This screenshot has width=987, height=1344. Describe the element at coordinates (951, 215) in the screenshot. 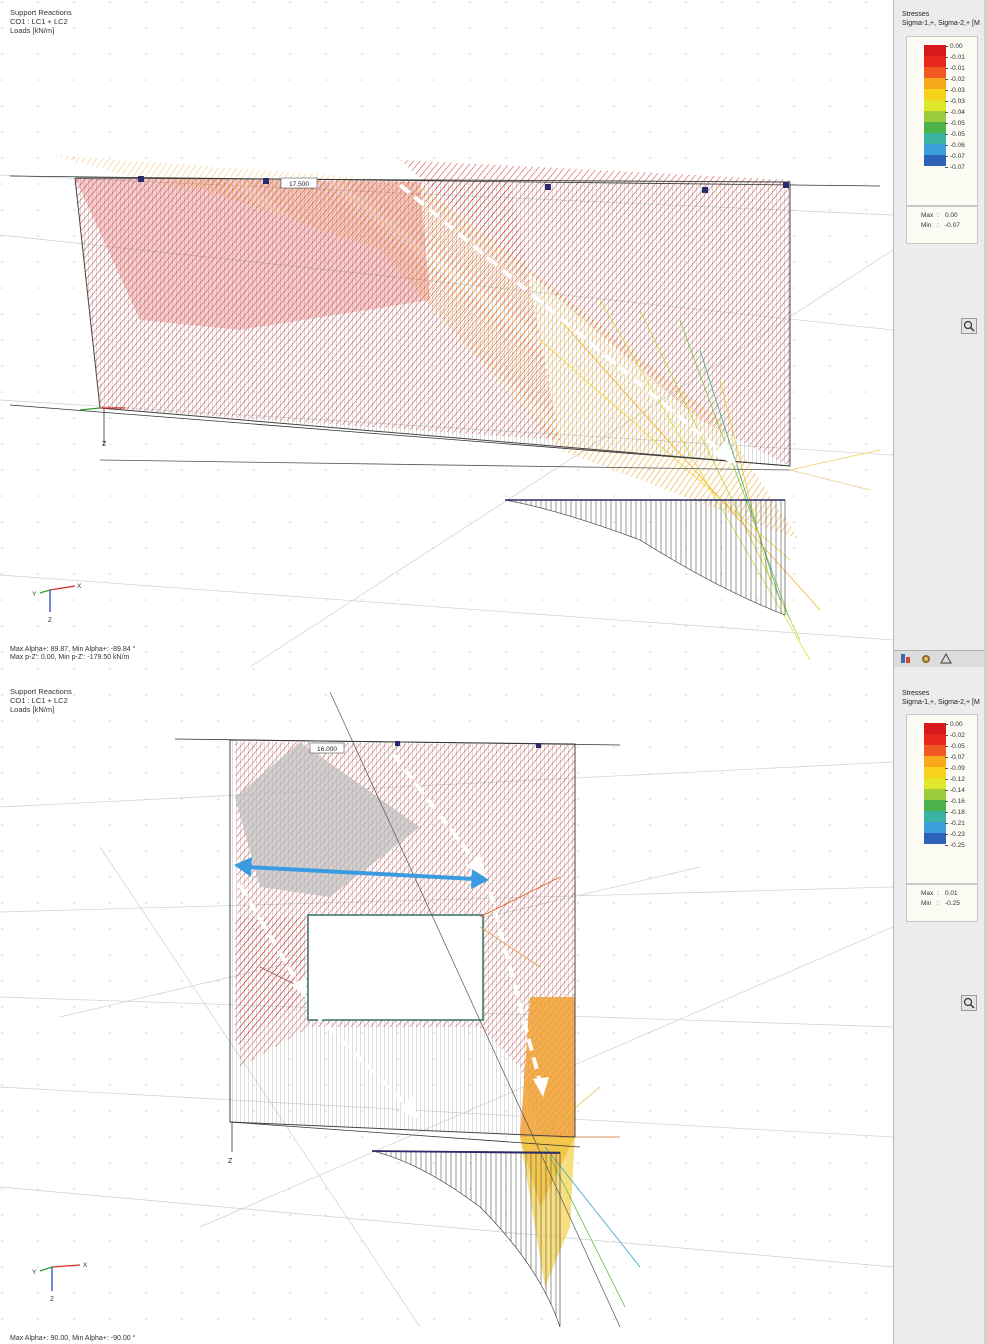

I see `max-value: 0.00` at that location.